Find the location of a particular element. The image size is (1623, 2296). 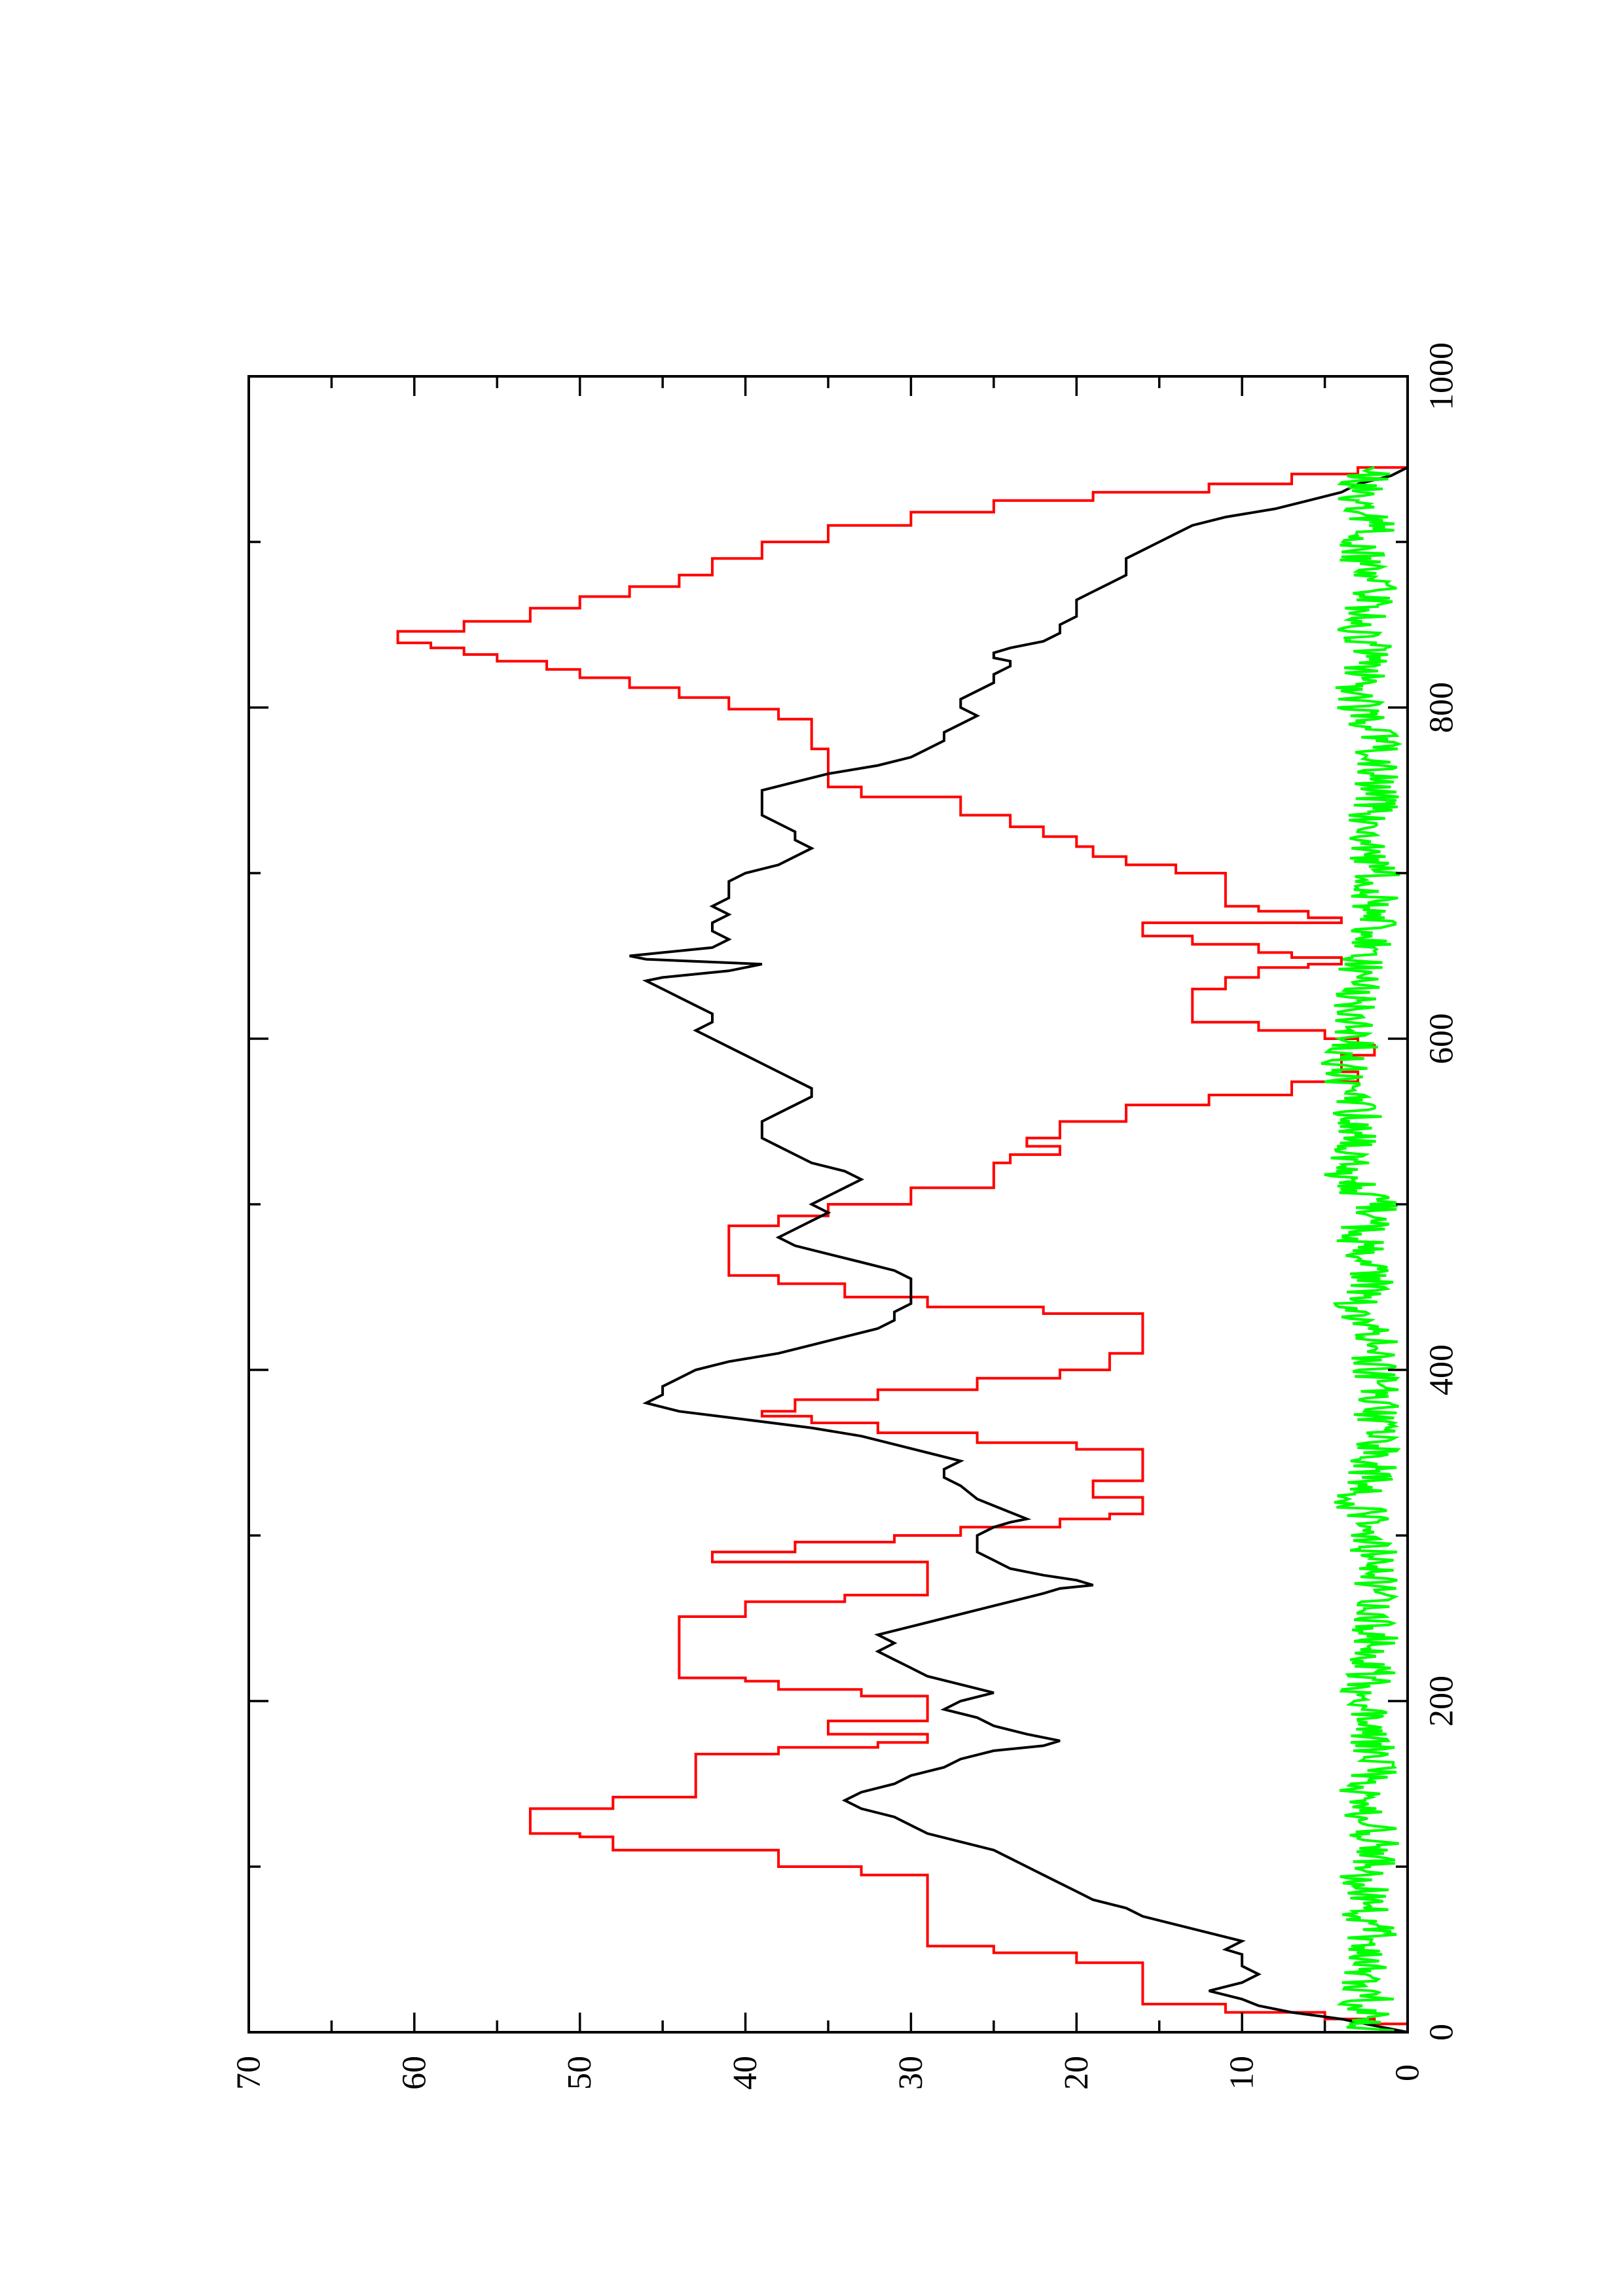

x-tick-label: 1000 is located at coordinates (1442, 376).